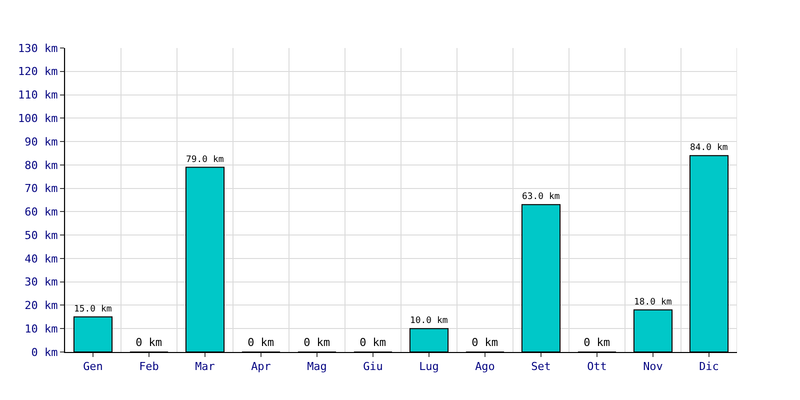  I want to click on x-tick-label: Mar, so click(205, 367).